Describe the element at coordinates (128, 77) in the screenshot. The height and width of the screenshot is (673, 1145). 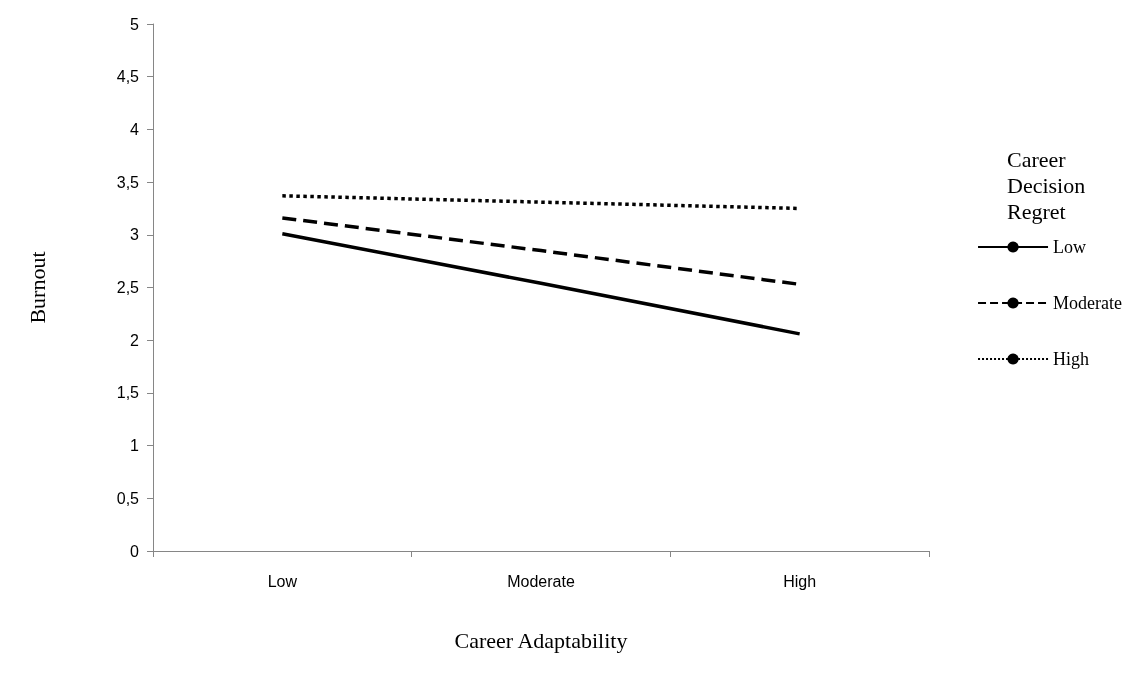
I see `y-tick-label: 4,5` at that location.